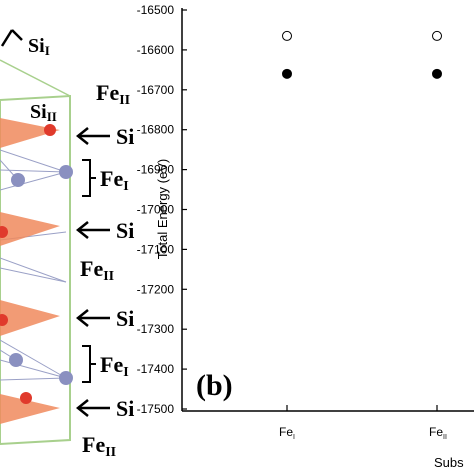 This screenshot has height=474, width=474. I want to click on fe-i-label-2: FeI, so click(114, 366).